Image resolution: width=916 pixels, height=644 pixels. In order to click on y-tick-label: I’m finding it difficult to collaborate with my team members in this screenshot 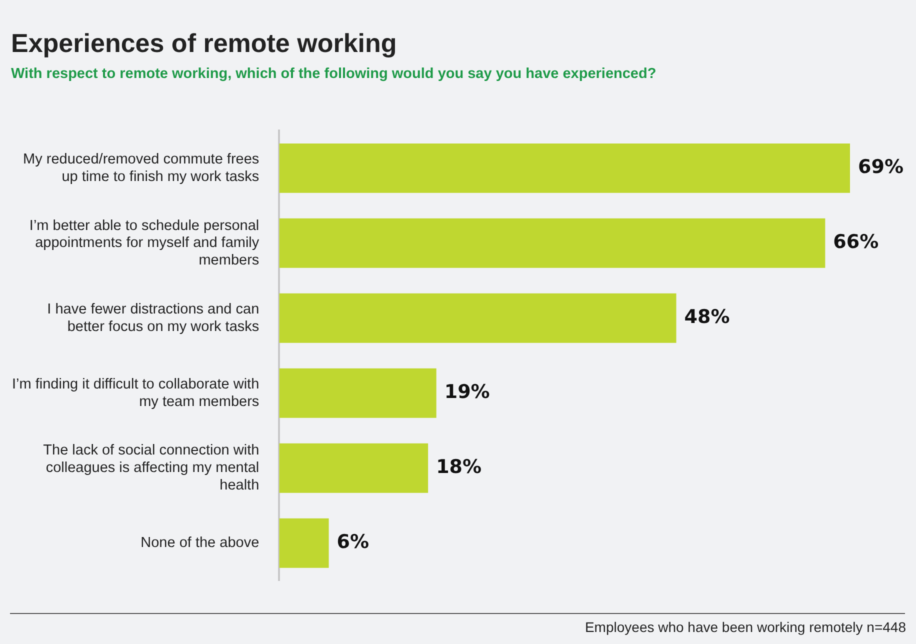, I will do `click(136, 393)`.